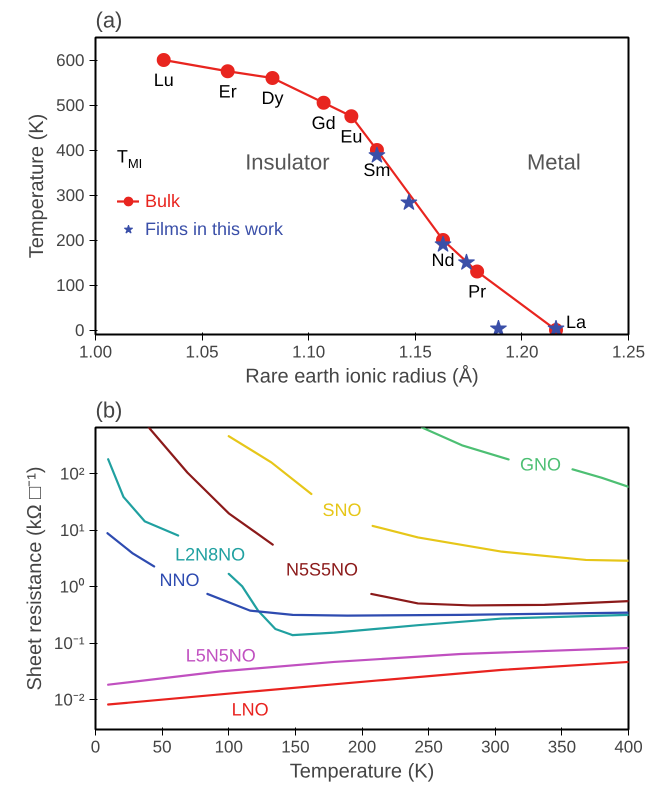 This screenshot has width=653, height=785. What do you see at coordinates (69, 643) in the screenshot?
I see `y-tick-label: 10⁻¹` at bounding box center [69, 643].